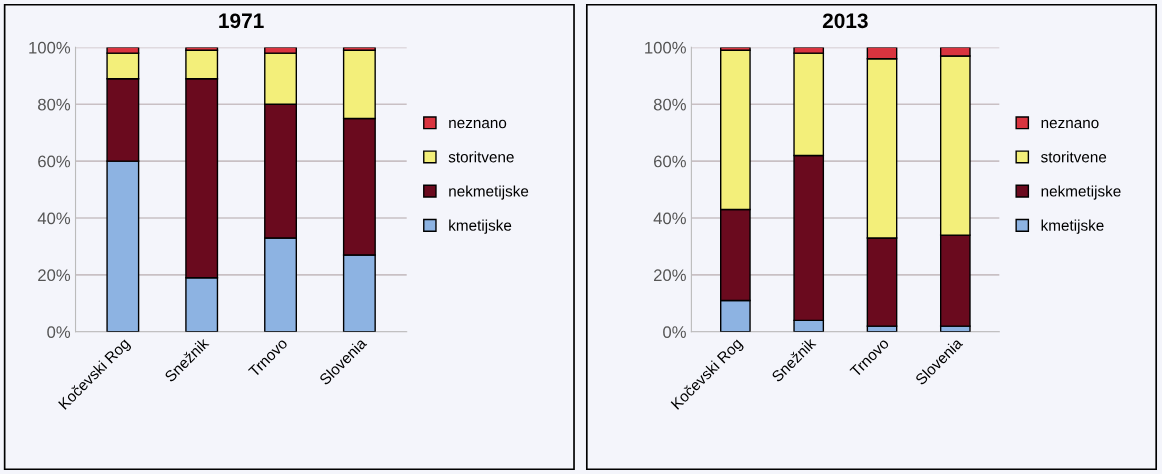 The width and height of the screenshot is (1162, 474). Describe the element at coordinates (241, 21) in the screenshot. I see `chart-title: 1971` at that location.